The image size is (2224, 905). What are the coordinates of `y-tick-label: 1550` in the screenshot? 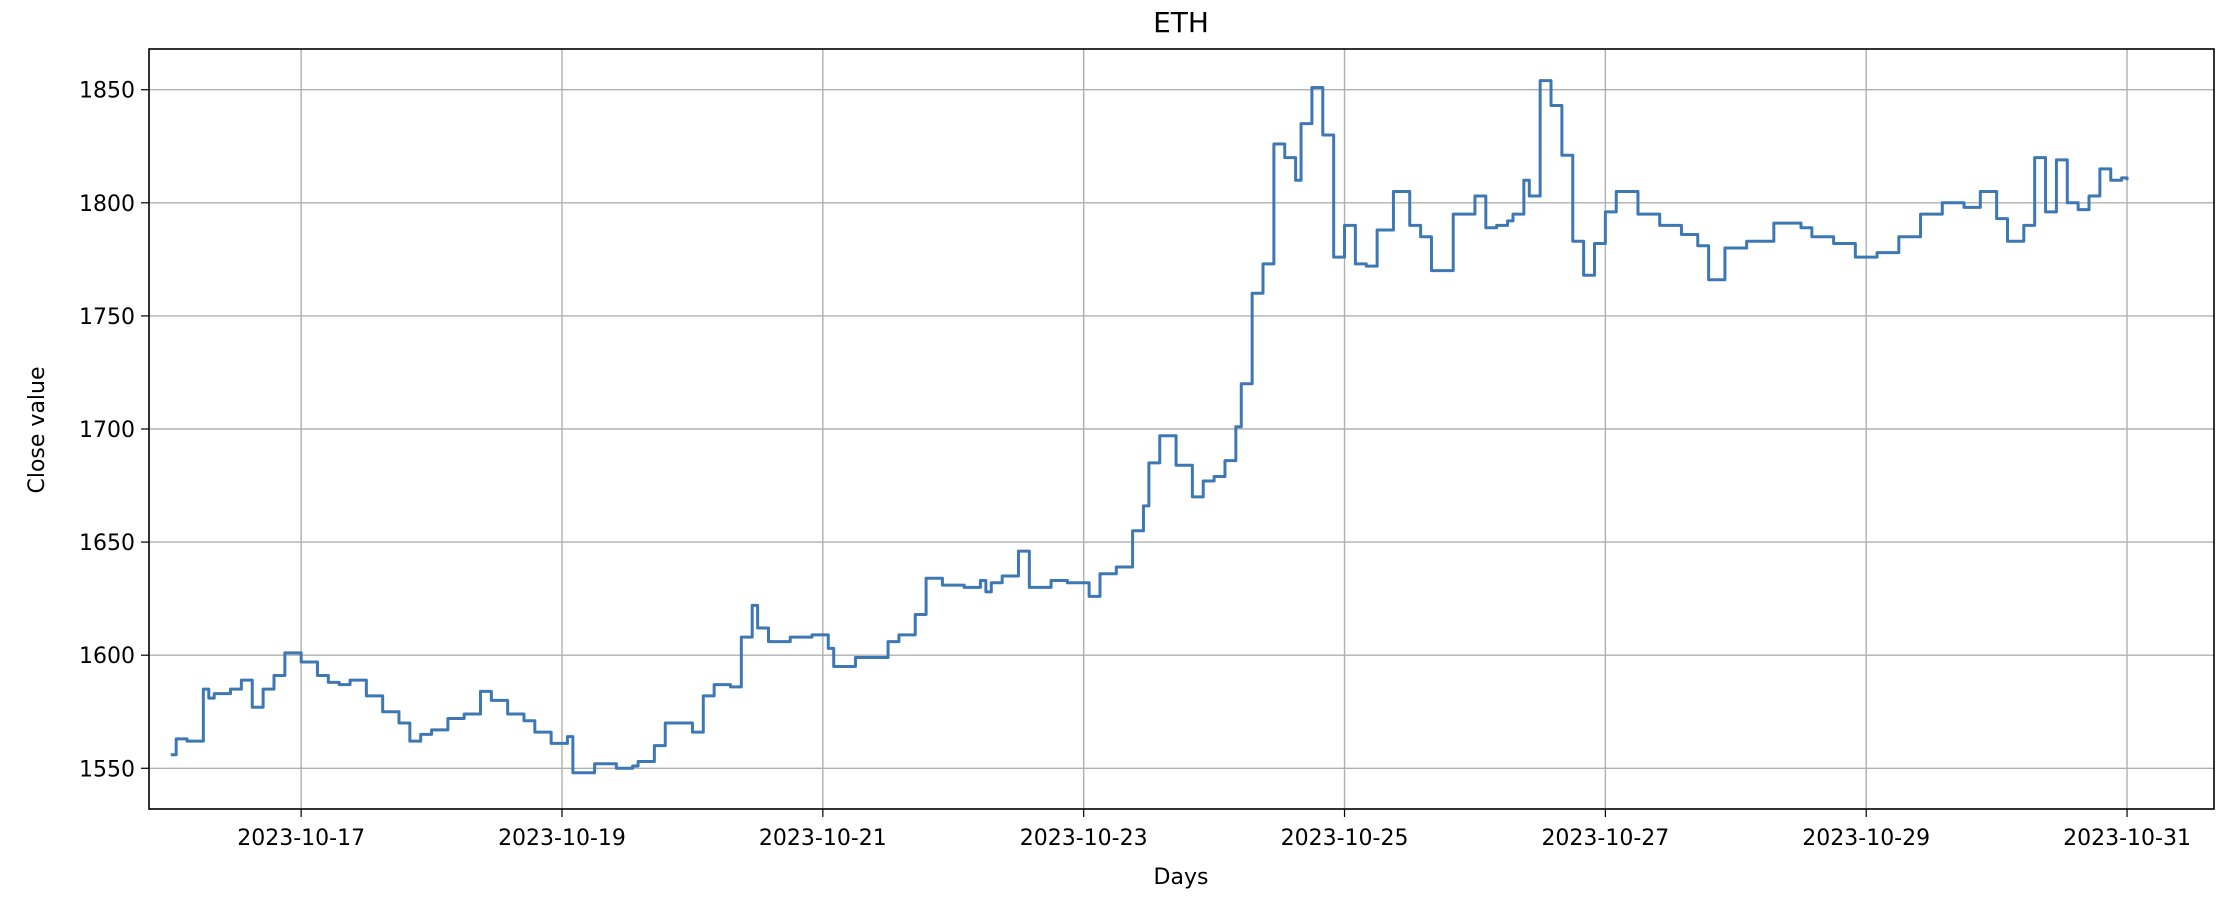 It's located at (107, 769).